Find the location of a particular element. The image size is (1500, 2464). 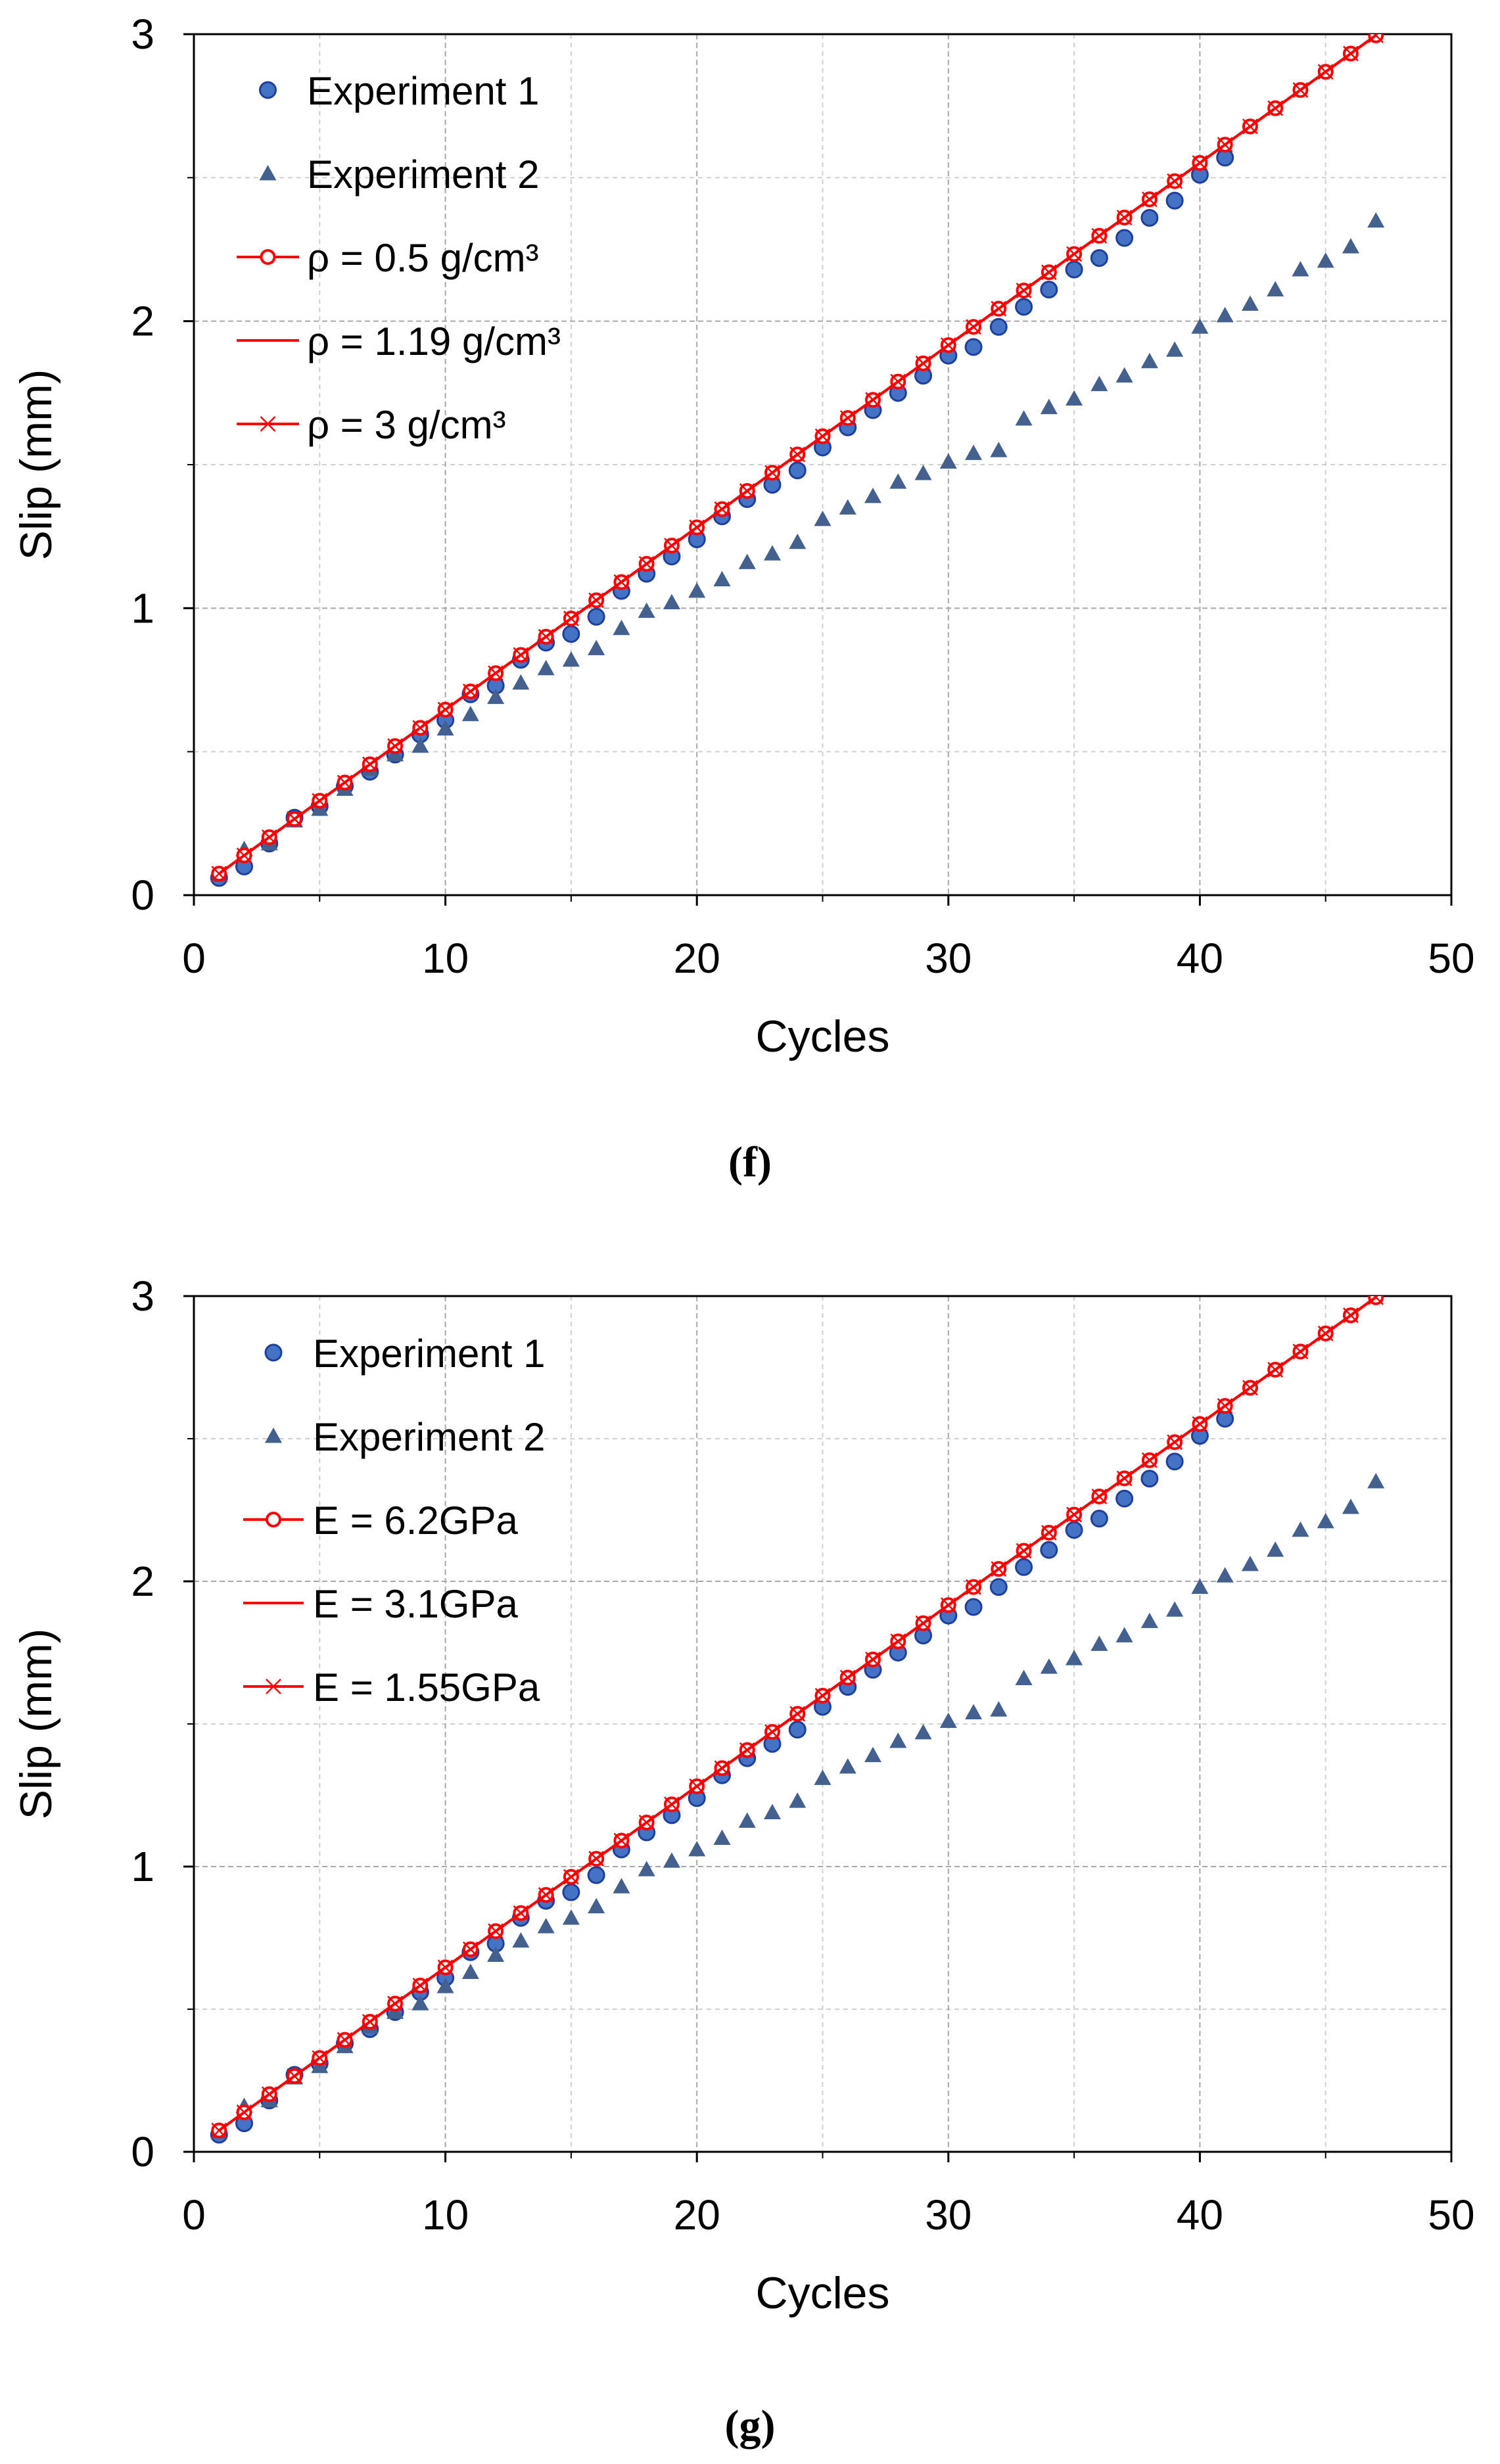

x-tick-label: 40 is located at coordinates (1200, 958).